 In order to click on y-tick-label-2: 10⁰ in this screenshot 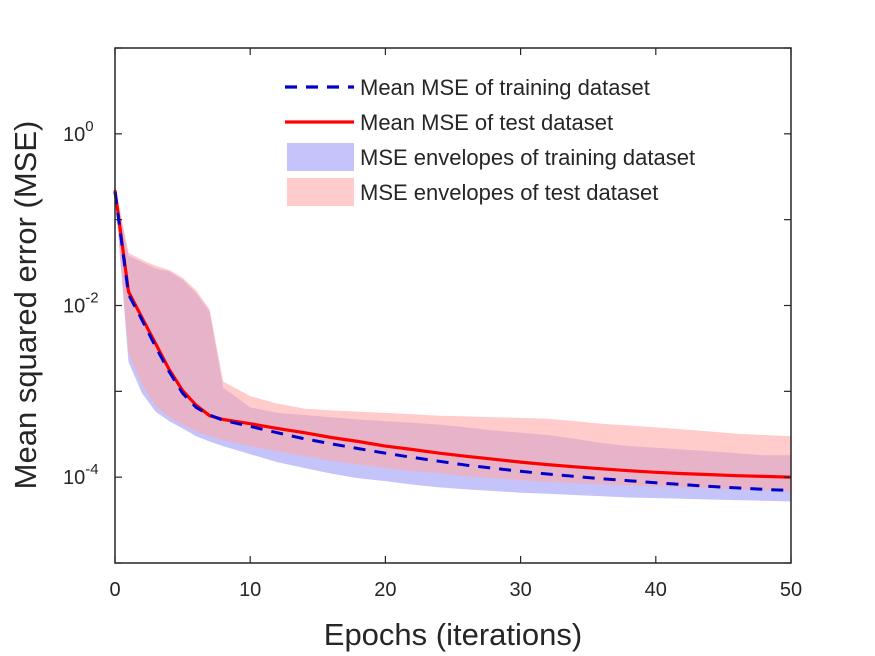, I will do `click(78, 132)`.